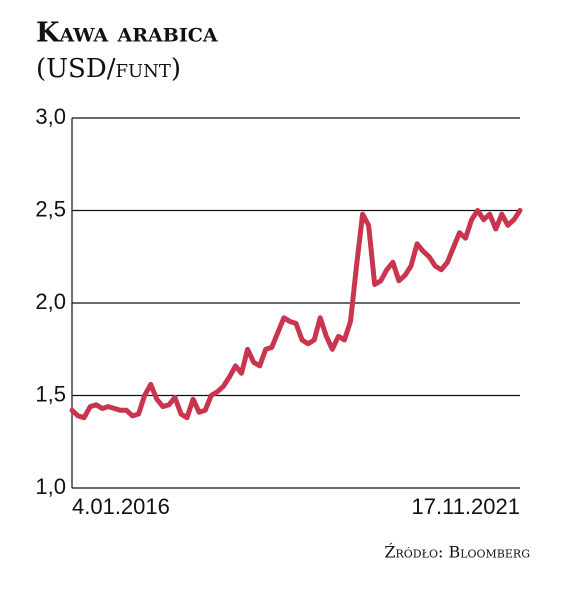 Image resolution: width=561 pixels, height=593 pixels. Describe the element at coordinates (457, 552) in the screenshot. I see `source: Źródło: Bloomberg` at that location.